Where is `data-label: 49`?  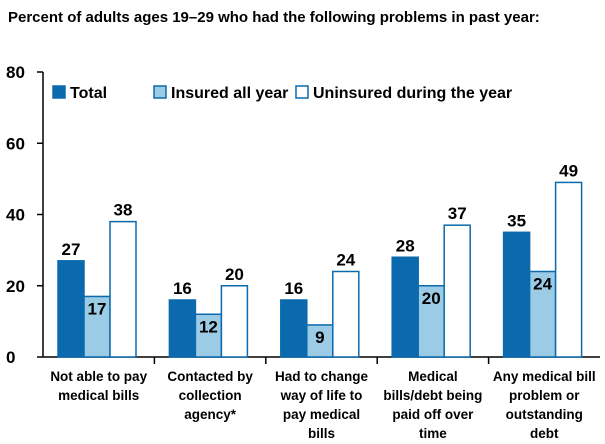 data-label: 49 is located at coordinates (568, 170).